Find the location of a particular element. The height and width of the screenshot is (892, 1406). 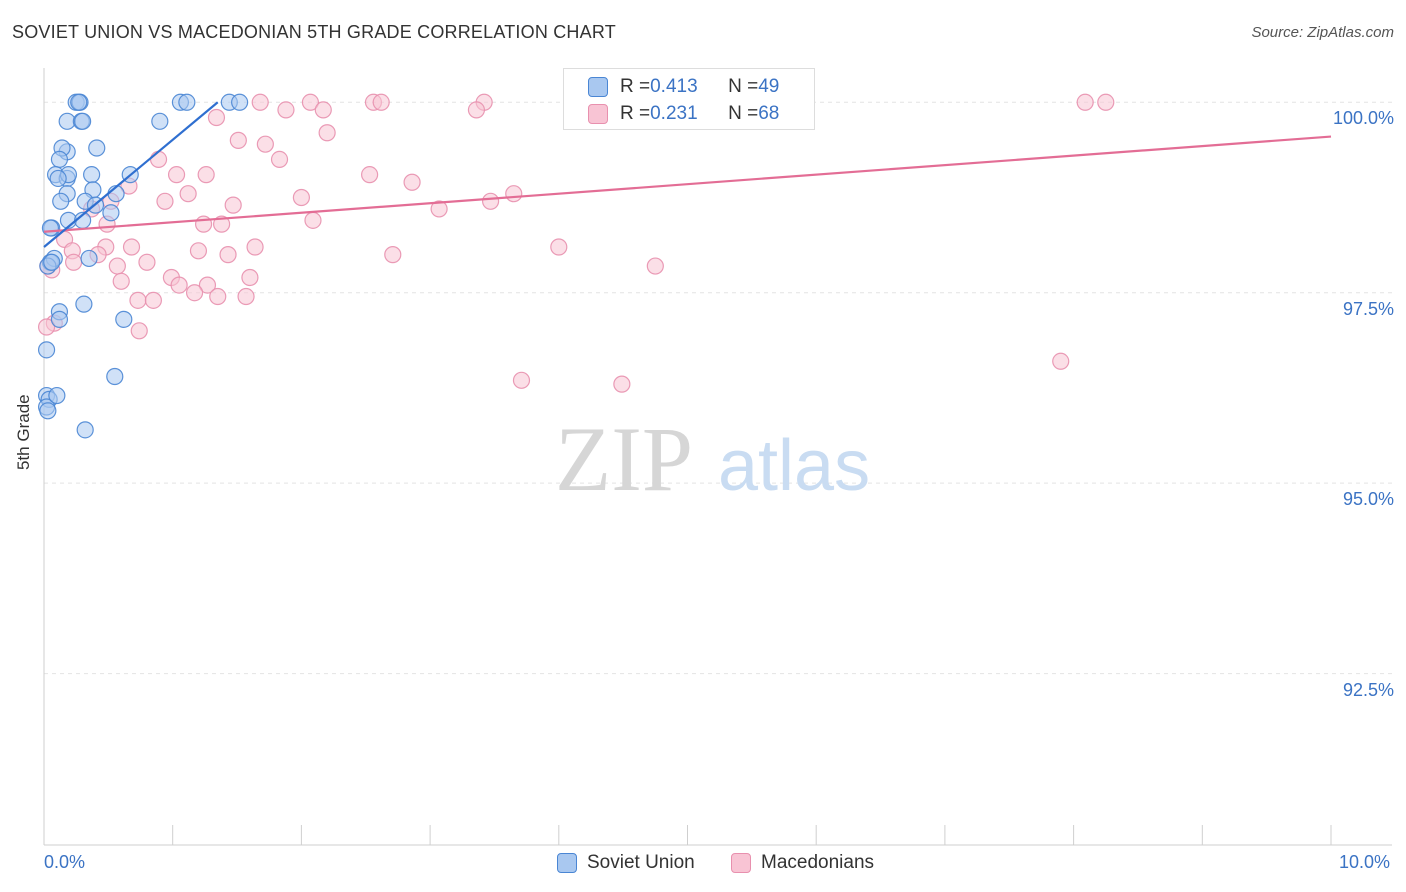

stats-row-soviet: R = 0.413 N = 49 is located at coordinates (671, 86).